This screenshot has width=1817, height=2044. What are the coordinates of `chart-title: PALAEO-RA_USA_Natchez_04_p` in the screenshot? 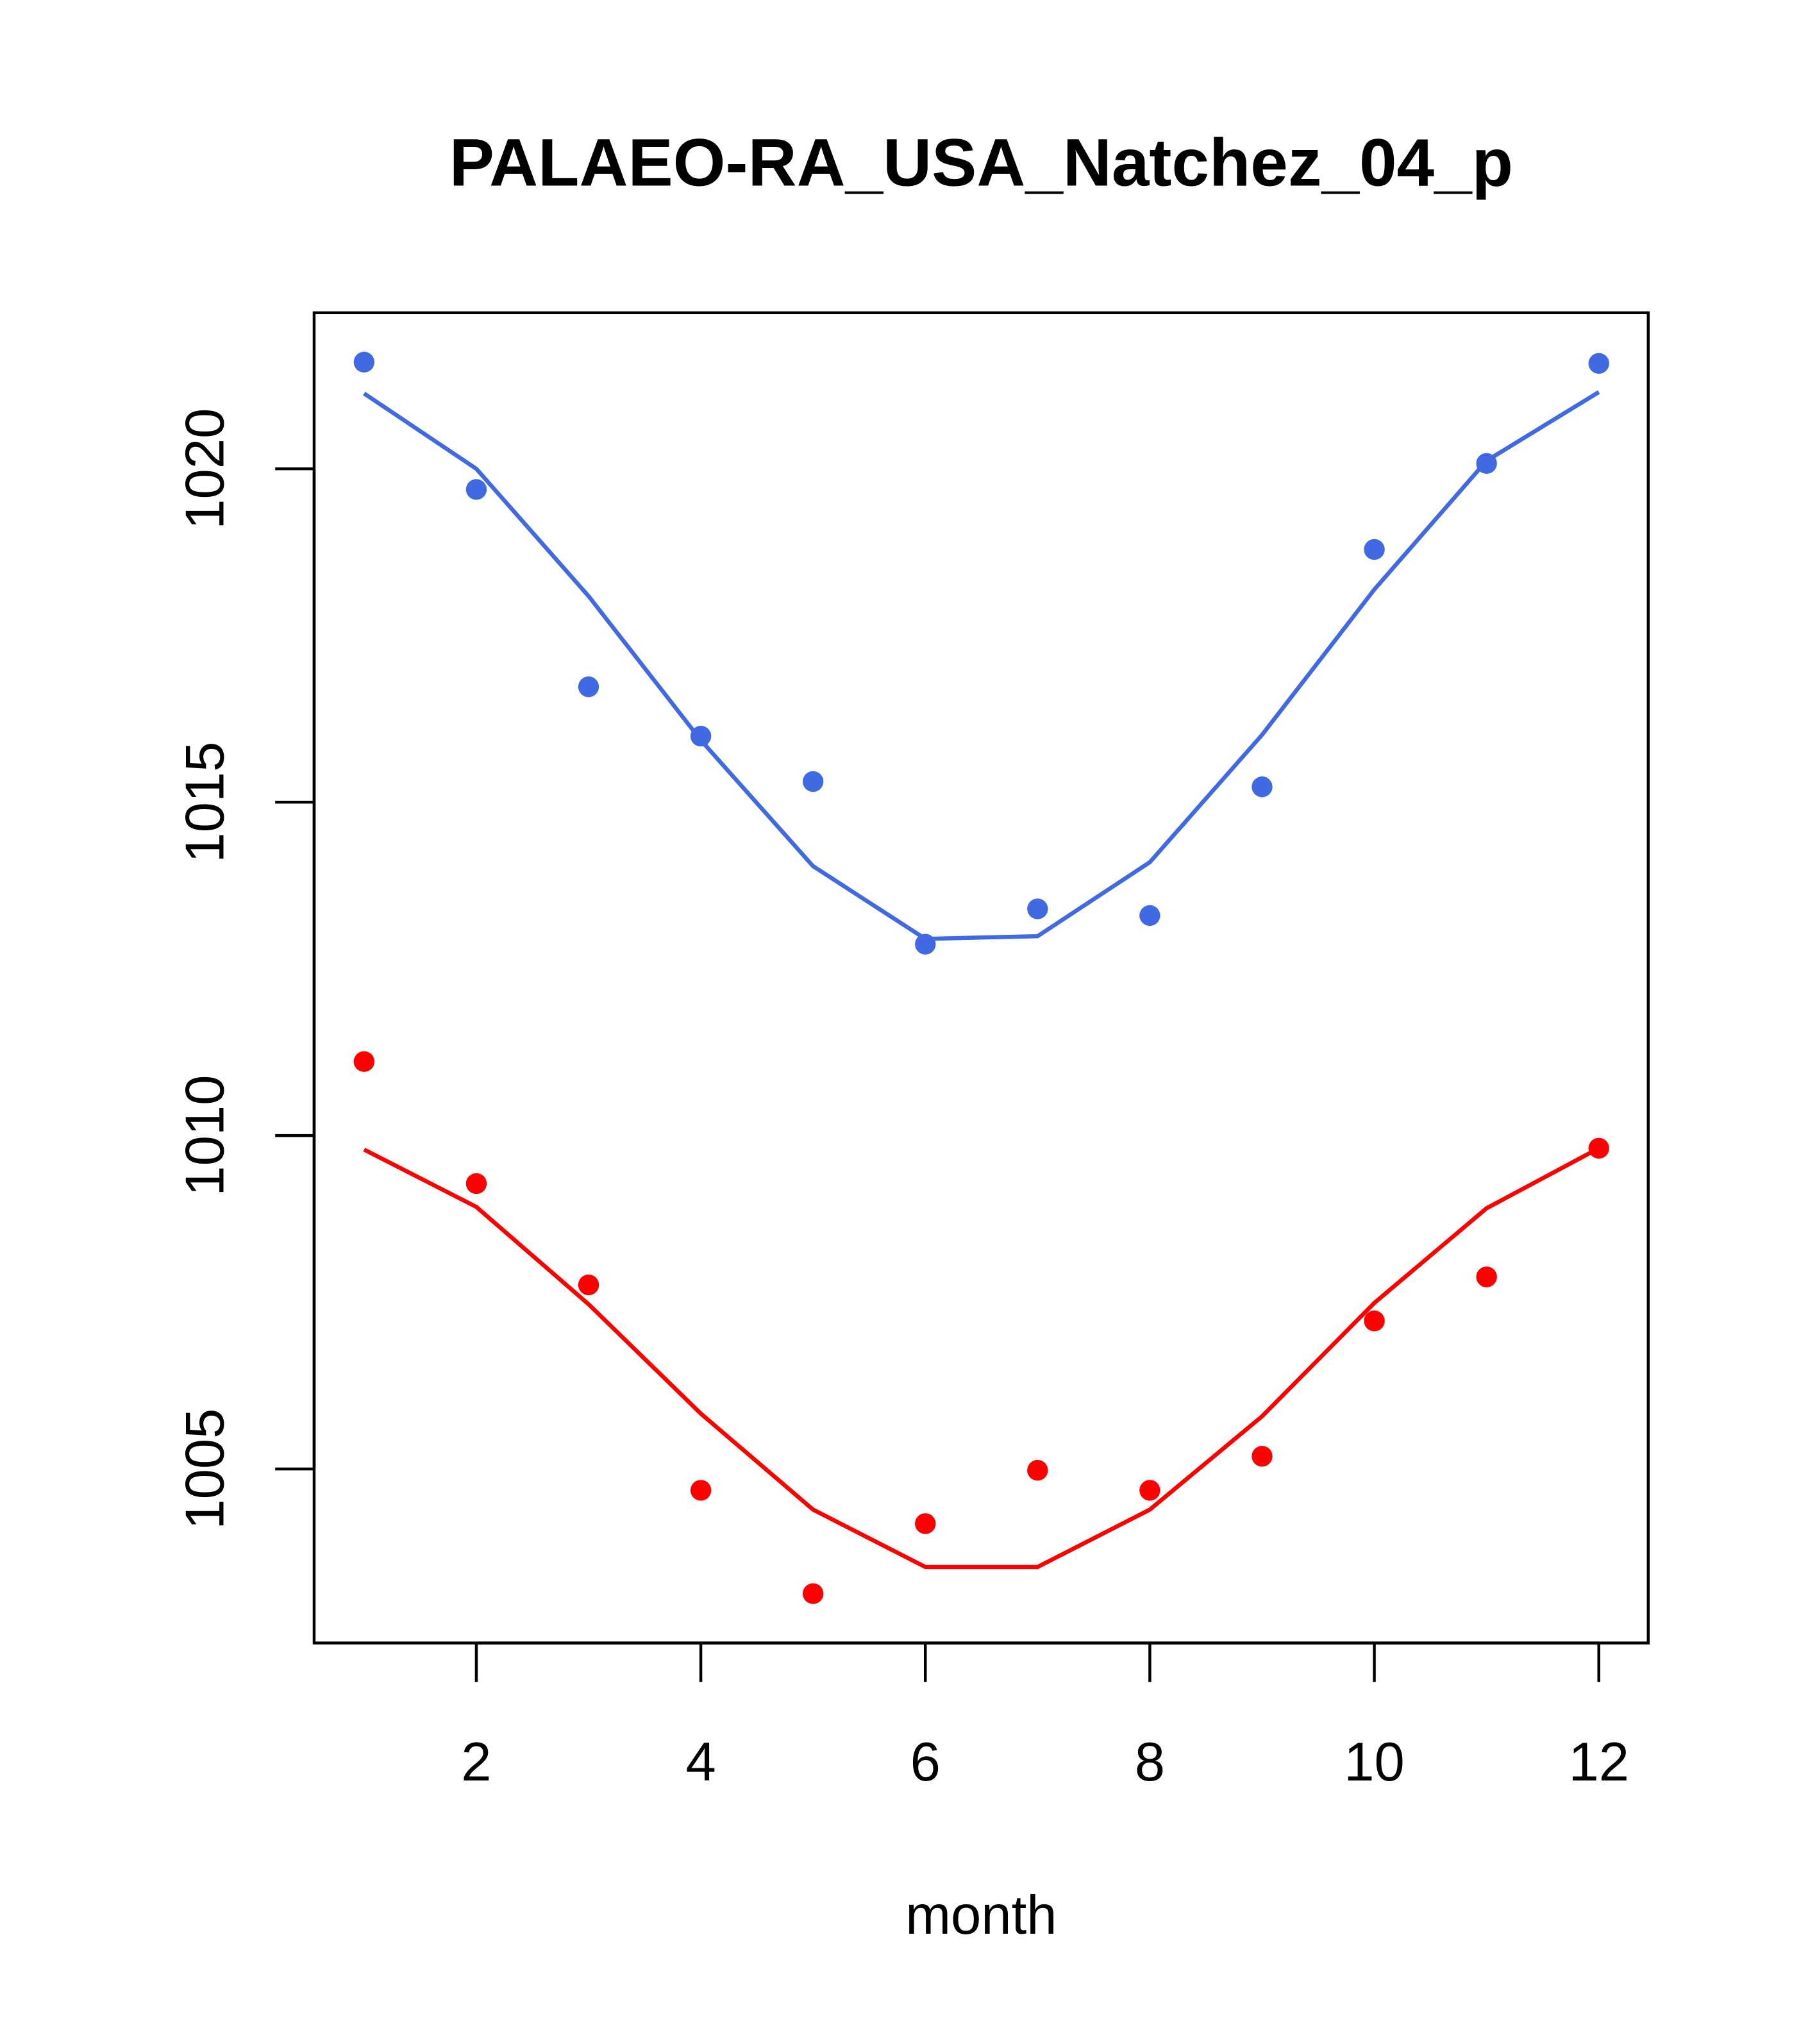 It's located at (981, 162).